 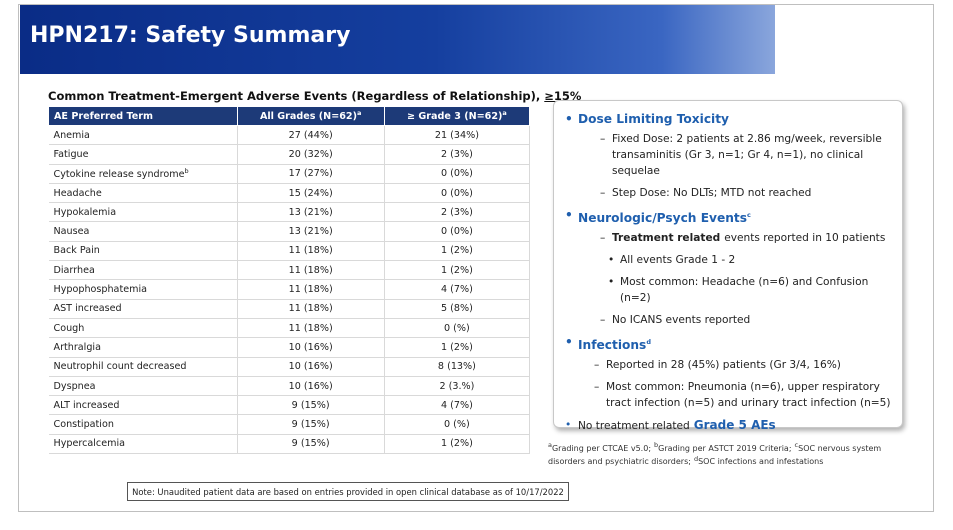 I want to click on ae-term: Back Pain, so click(x=76, y=251).